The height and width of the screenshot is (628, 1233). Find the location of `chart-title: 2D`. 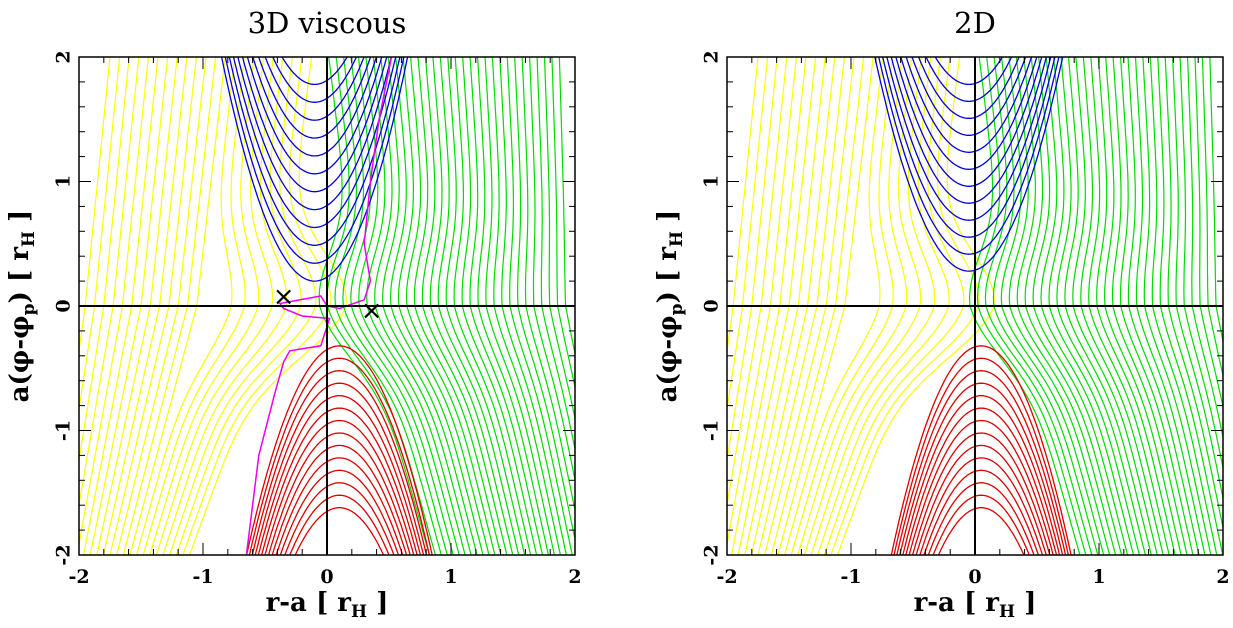

chart-title: 2D is located at coordinates (975, 23).